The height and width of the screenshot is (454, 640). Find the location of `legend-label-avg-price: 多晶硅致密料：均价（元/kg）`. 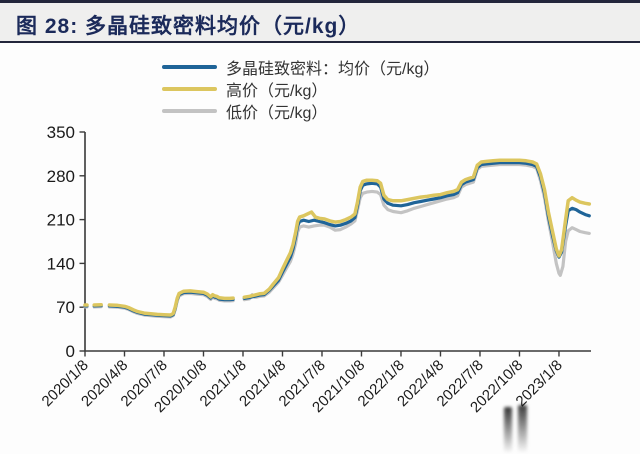

legend-label-avg-price: 多晶硅致密料：均价（元/kg） is located at coordinates (333, 69).